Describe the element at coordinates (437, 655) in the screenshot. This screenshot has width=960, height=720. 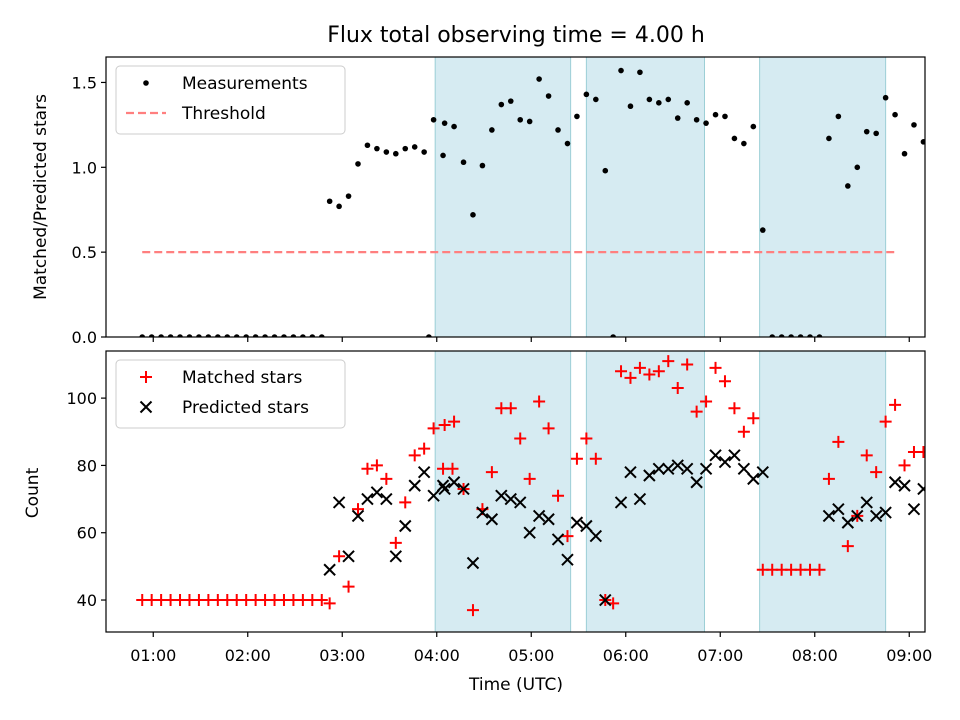
I see `x-tick-label: 04:00` at that location.